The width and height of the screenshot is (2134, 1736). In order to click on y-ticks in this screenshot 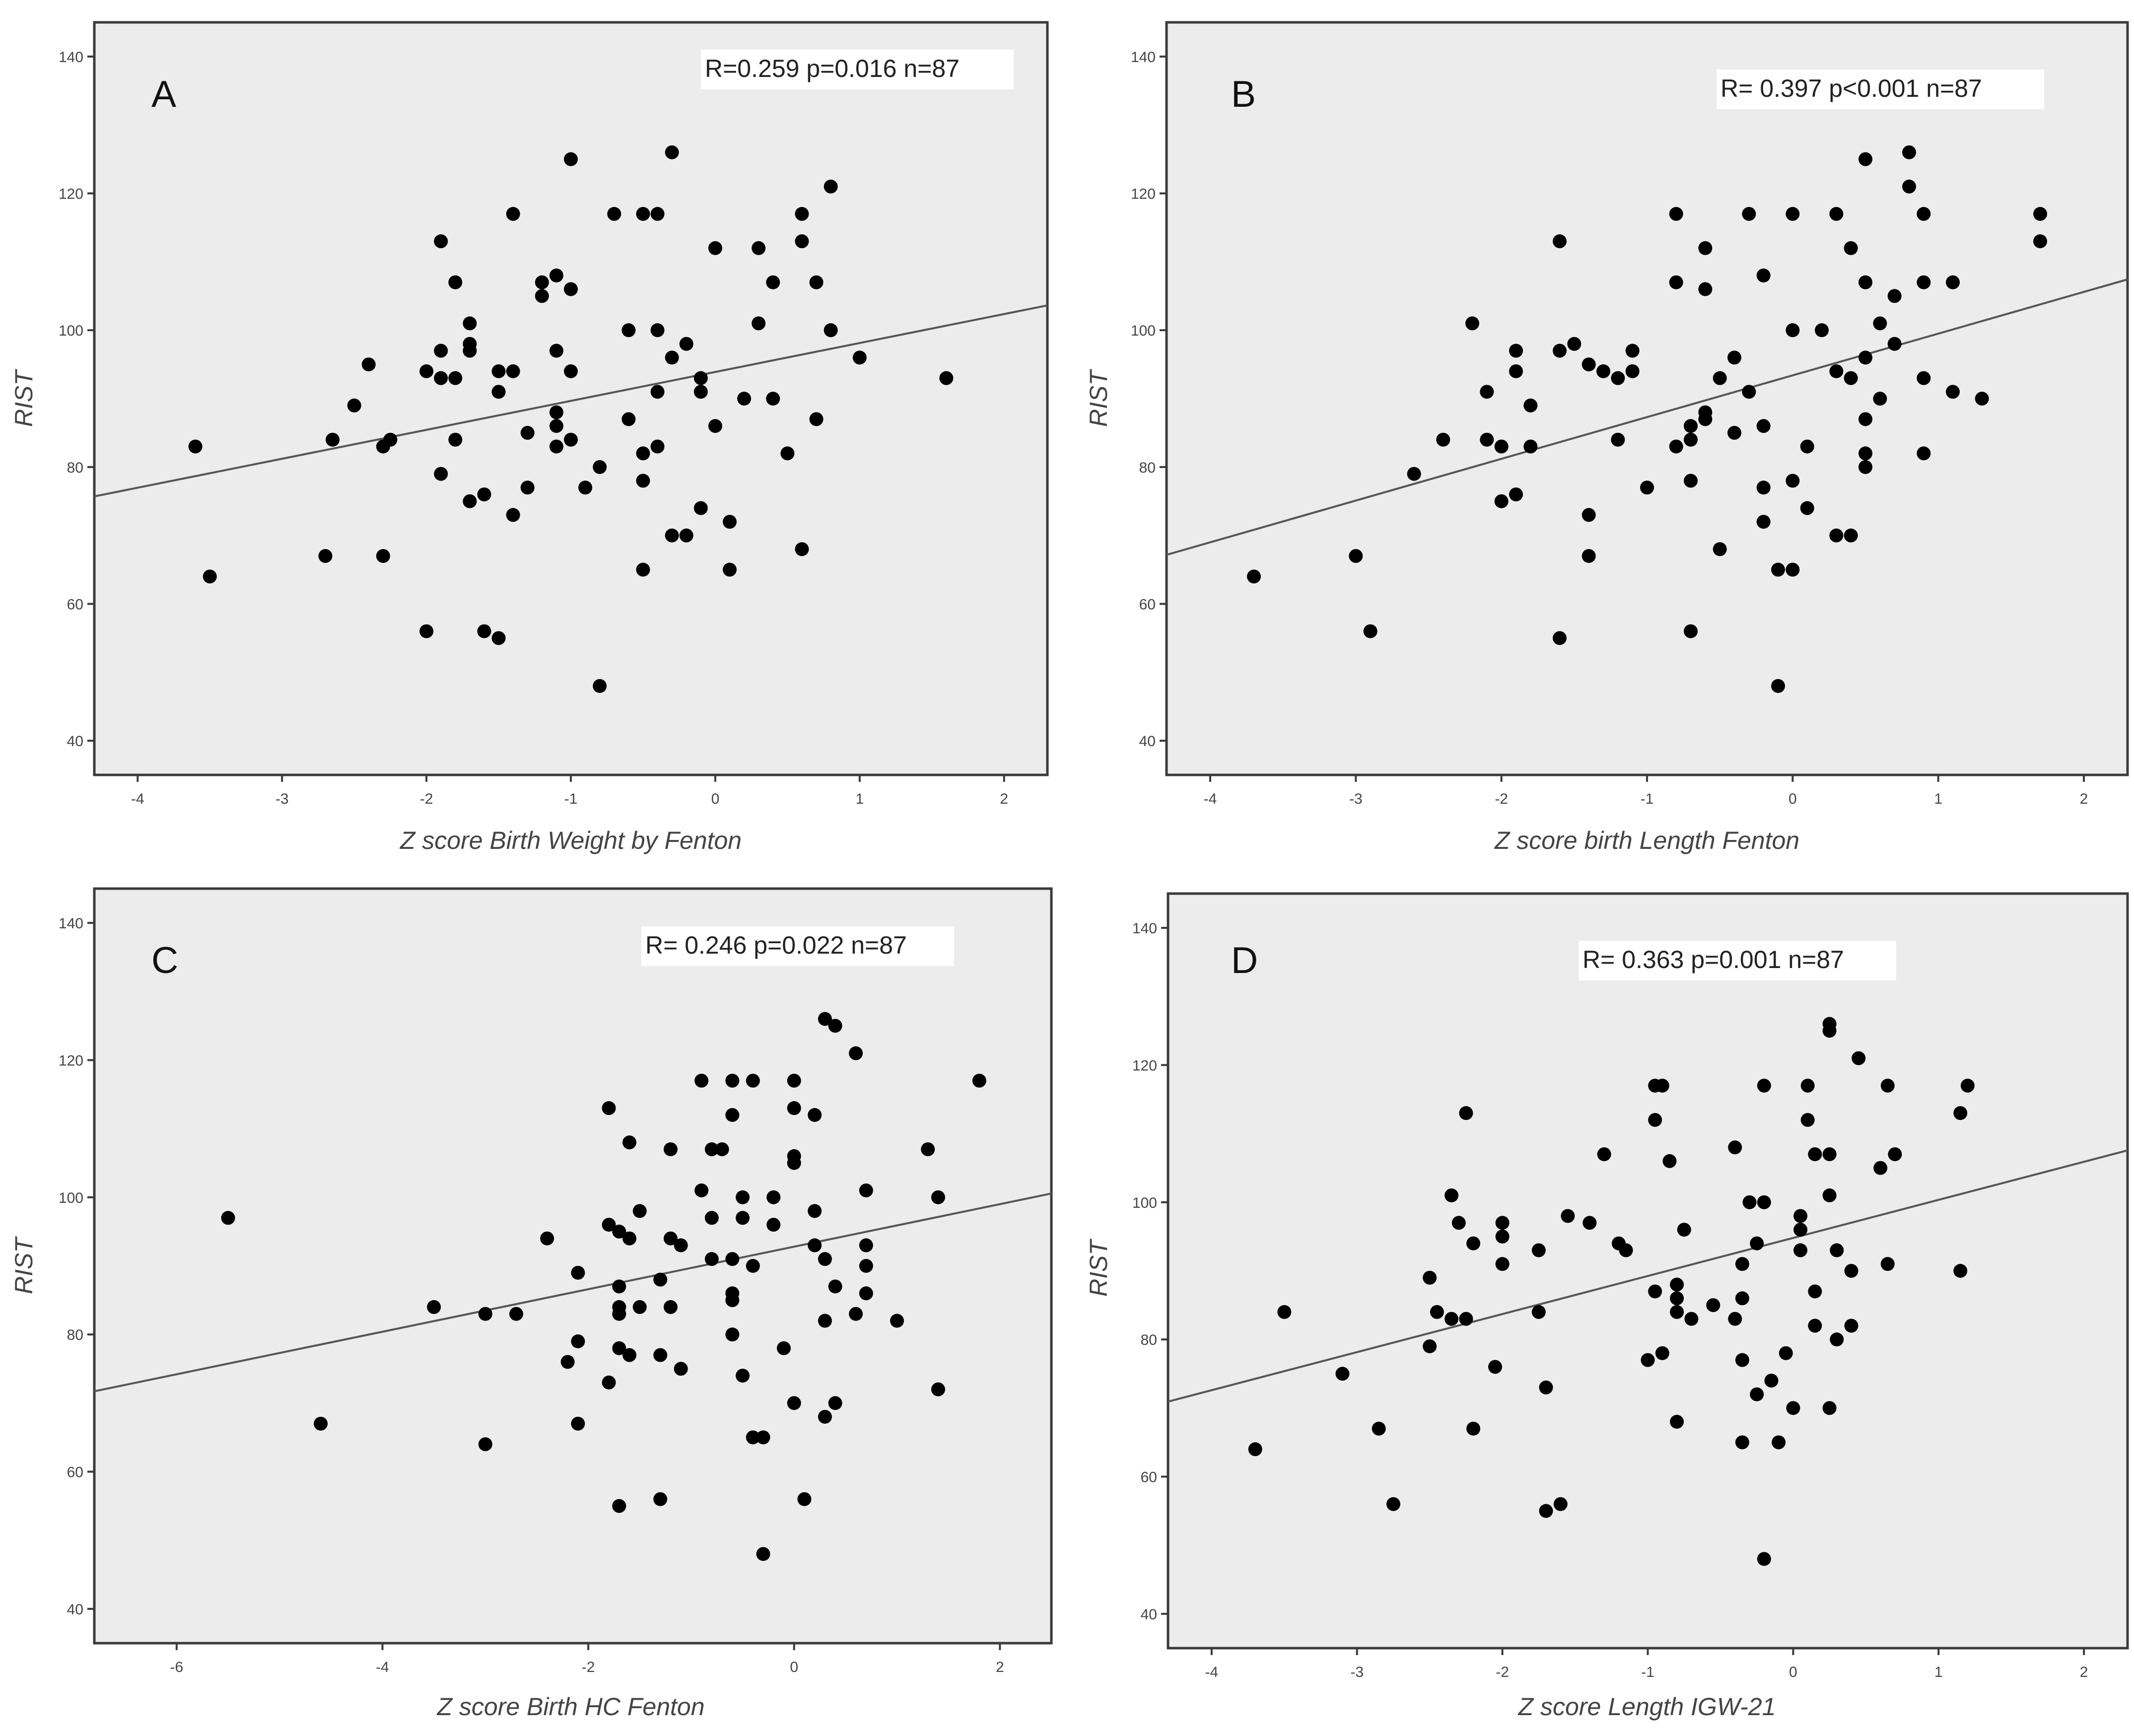, I will do `click(90, 398)`.